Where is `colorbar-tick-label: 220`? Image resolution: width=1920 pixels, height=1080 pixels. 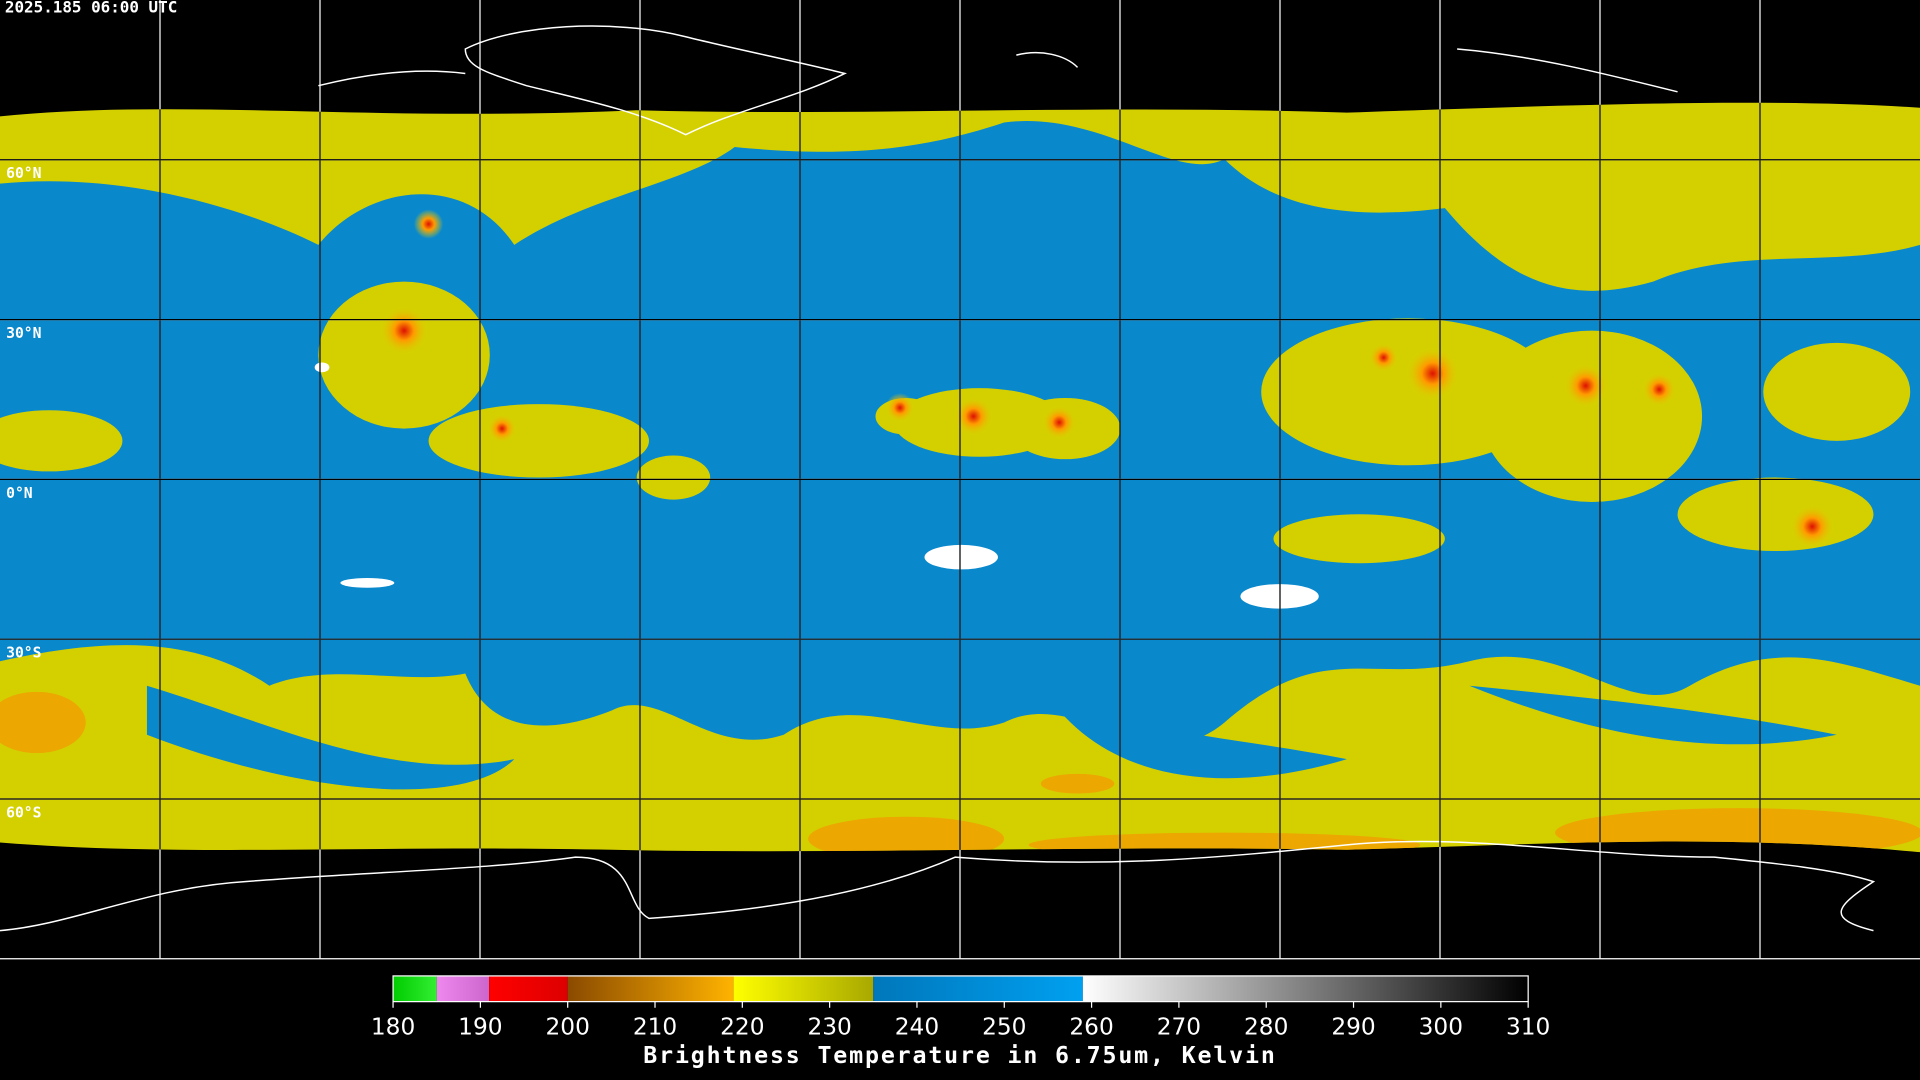
colorbar-tick-label: 220 is located at coordinates (742, 1027).